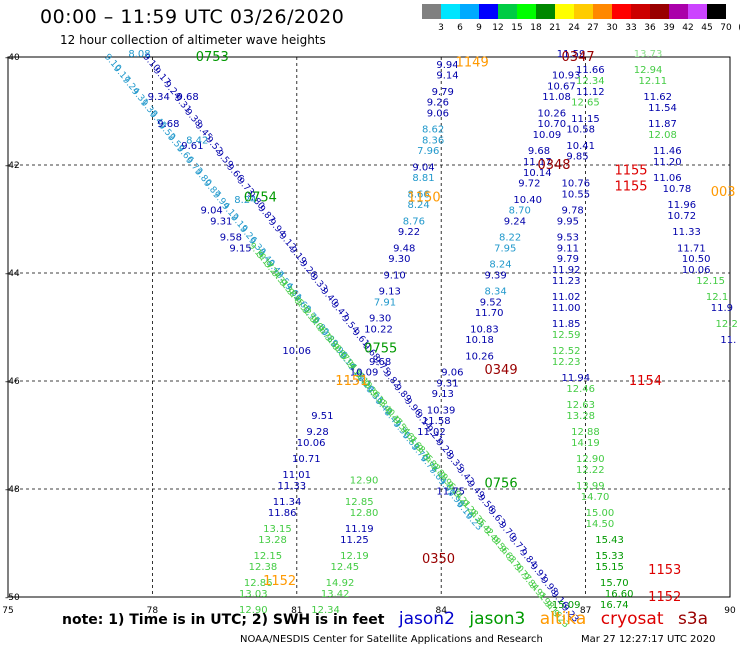 This screenshot has height=650, width=740. Describe the element at coordinates (563, 619) in the screenshot. I see `legend-altika: altika` at that location.